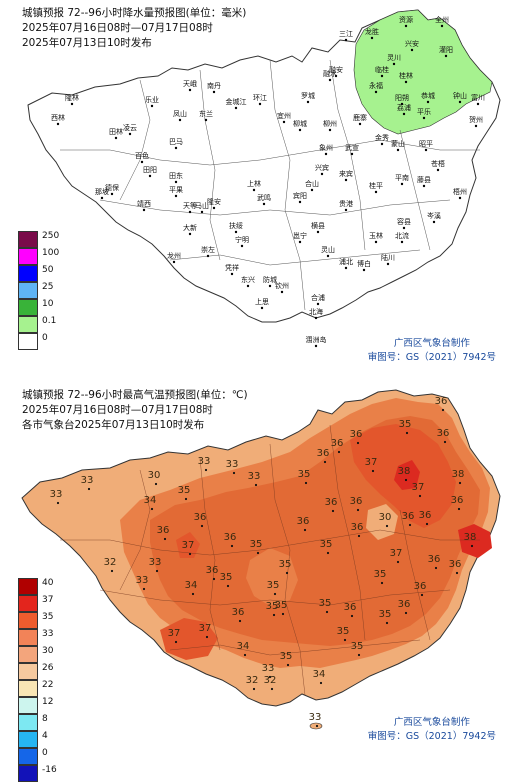  I want to click on temp-legend-item: 22, so click(37, 688).